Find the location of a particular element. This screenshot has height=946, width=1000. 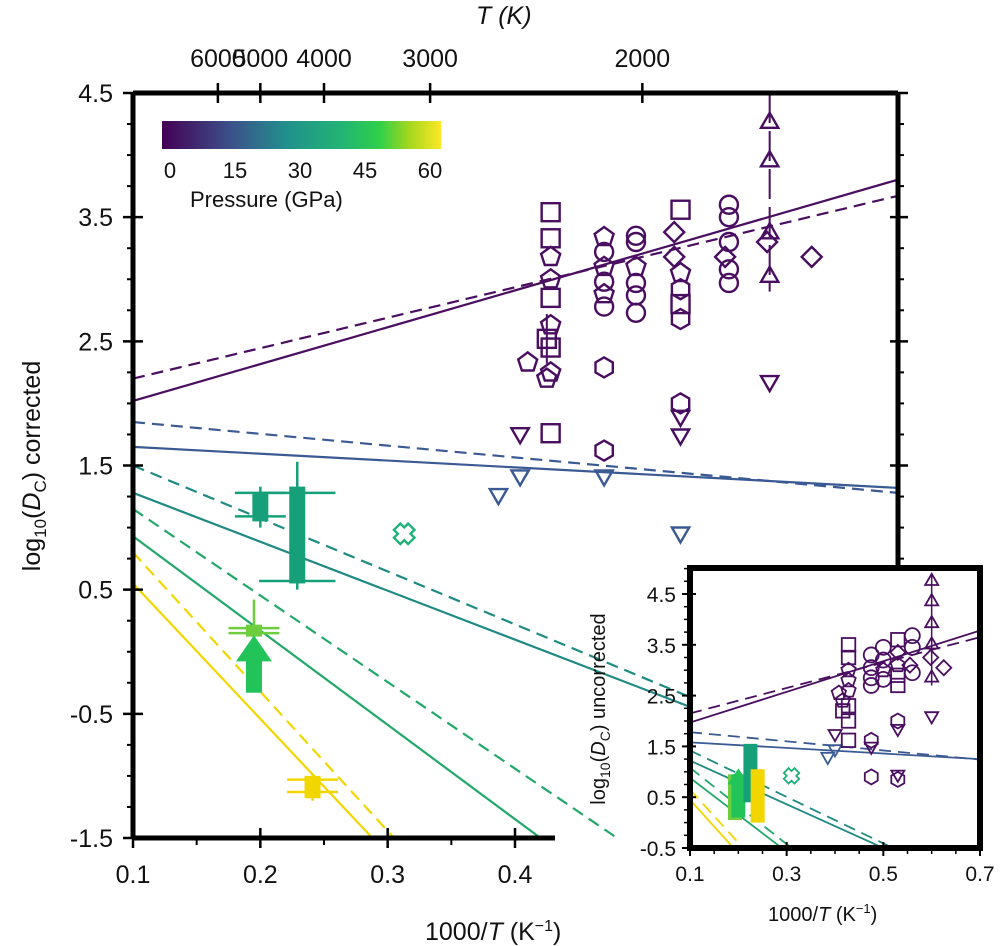

top-tick-label: 4000 is located at coordinates (324, 59).